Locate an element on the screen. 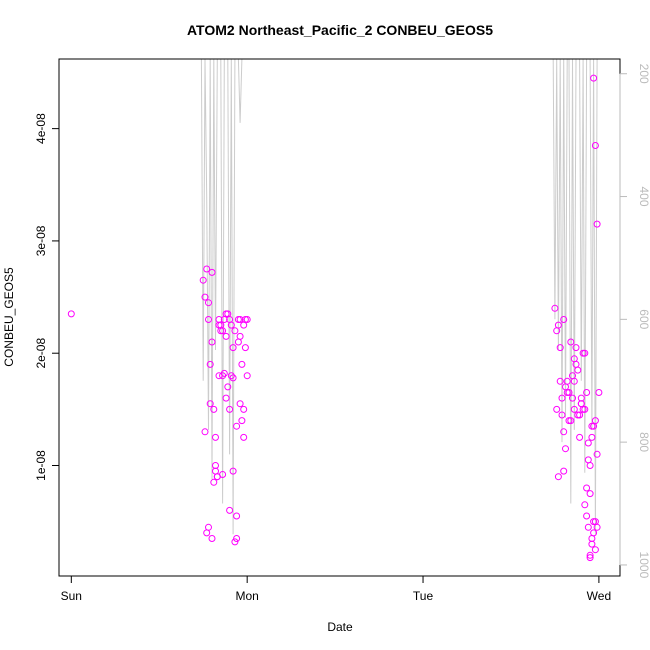 This screenshot has height=650, width=650. right-tick-label: 1000 is located at coordinates (643, 565).